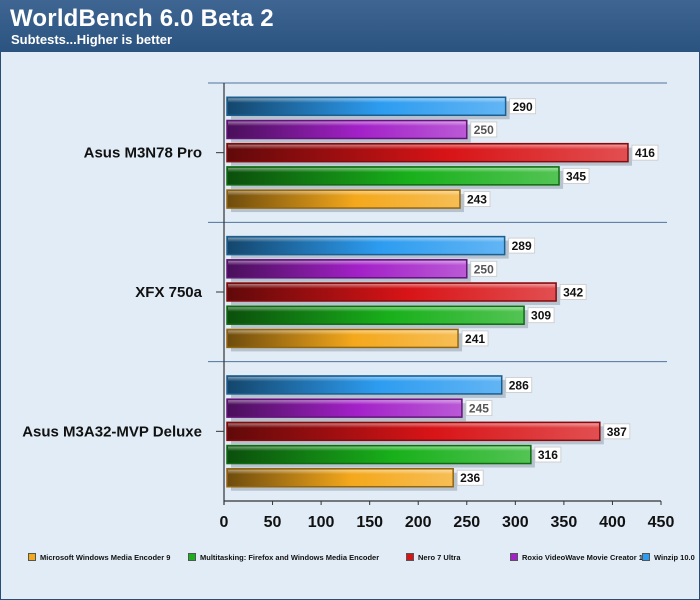 The height and width of the screenshot is (600, 700). I want to click on x-tick-label: 0, so click(224, 522).